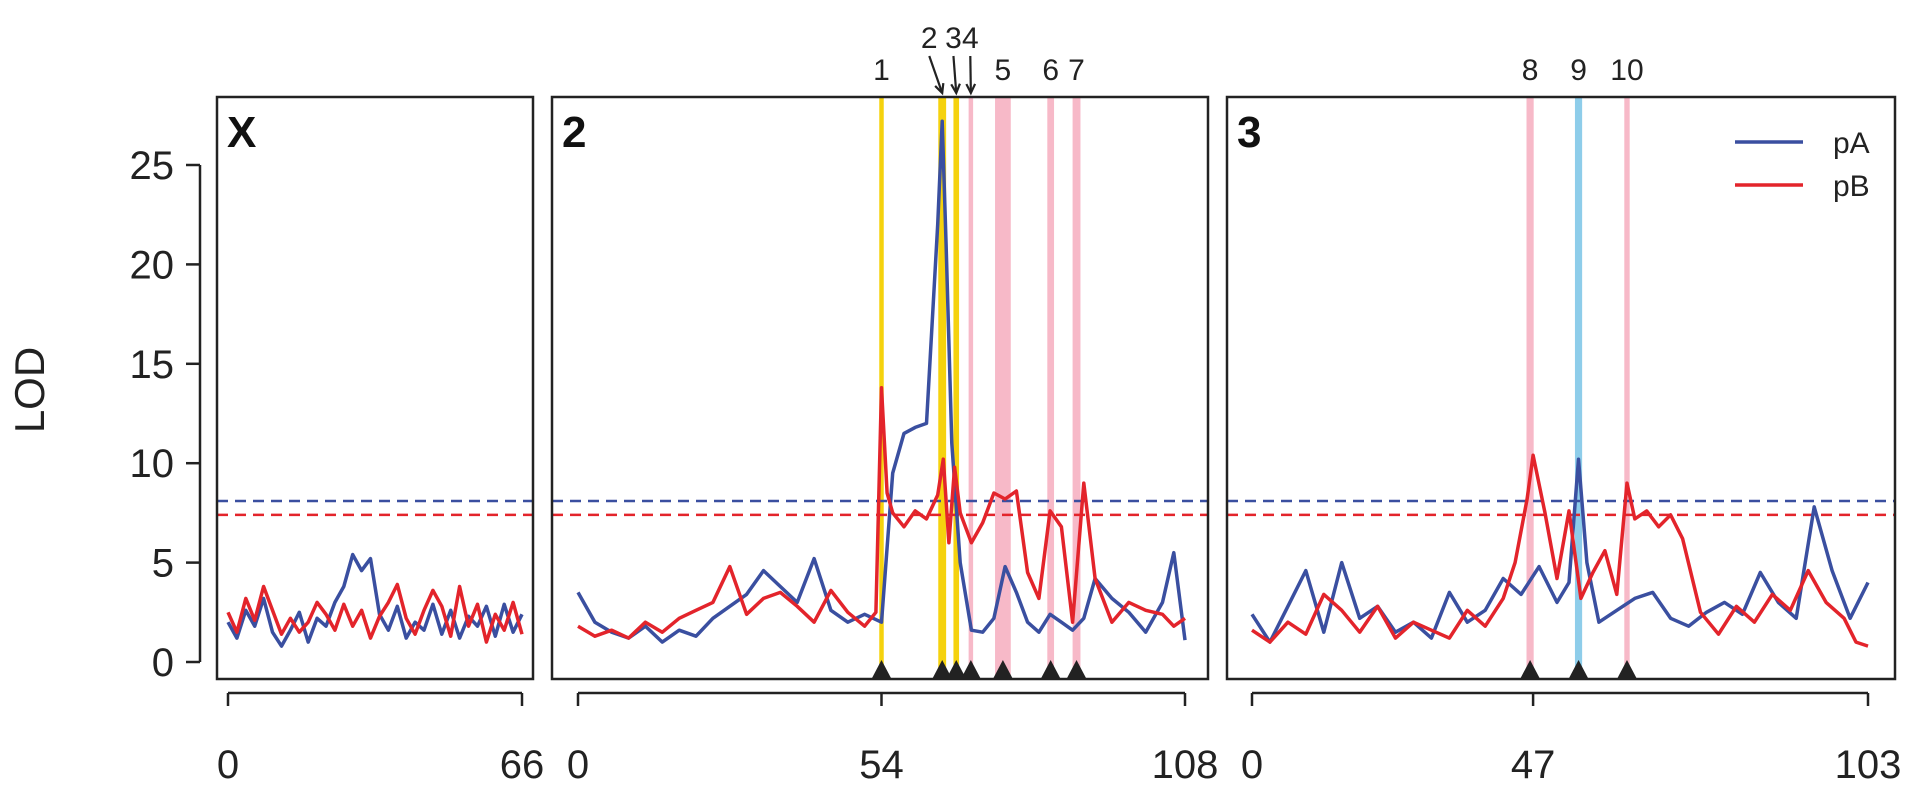  Describe the element at coordinates (166, 414) in the screenshot. I see `y-axis: 0 5 10 15 20 25` at that location.